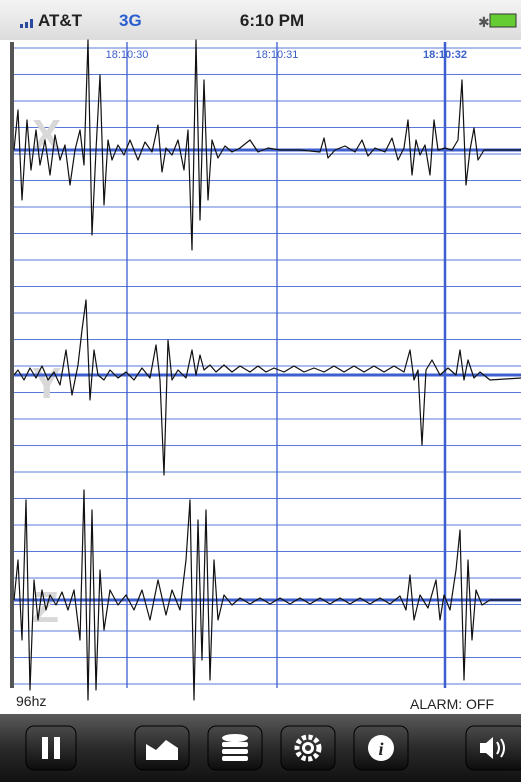  What do you see at coordinates (452, 704) in the screenshot?
I see `alarm-status: ALARM: OFF` at bounding box center [452, 704].